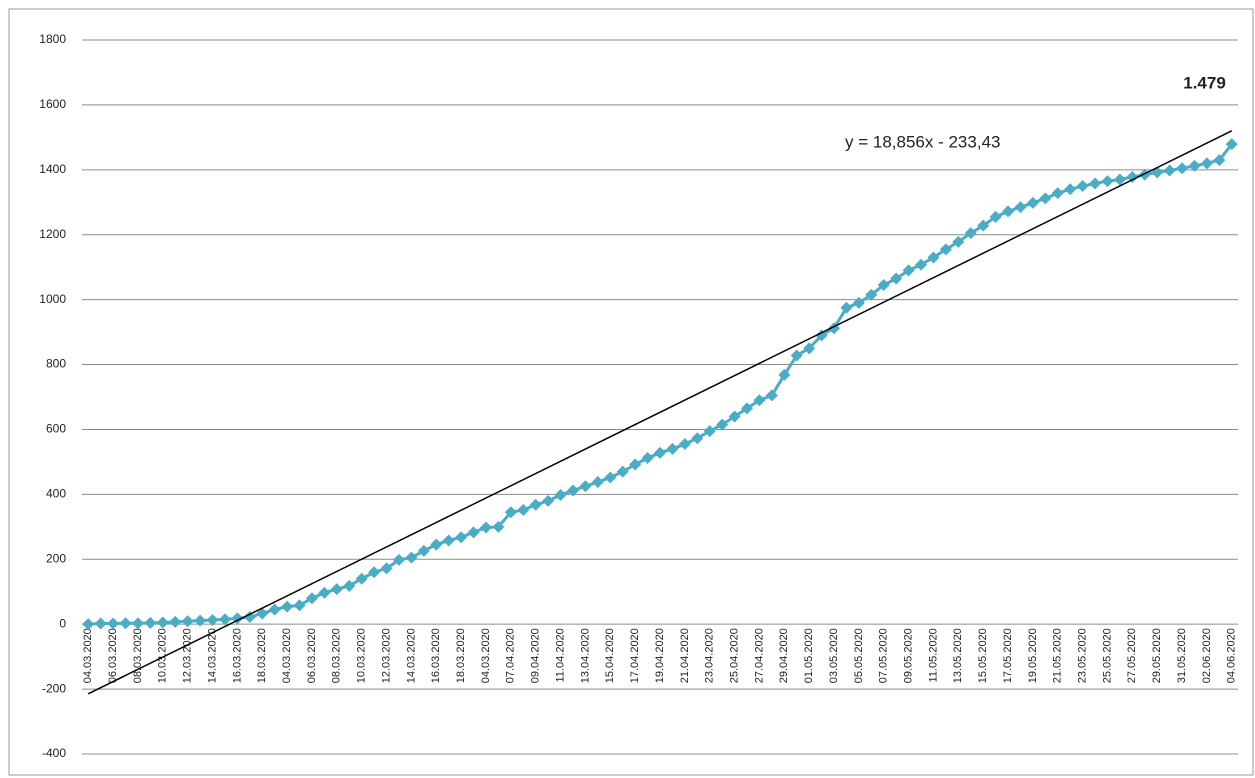  I want to click on x-tick-label: 23.04.2020, so click(710, 655).